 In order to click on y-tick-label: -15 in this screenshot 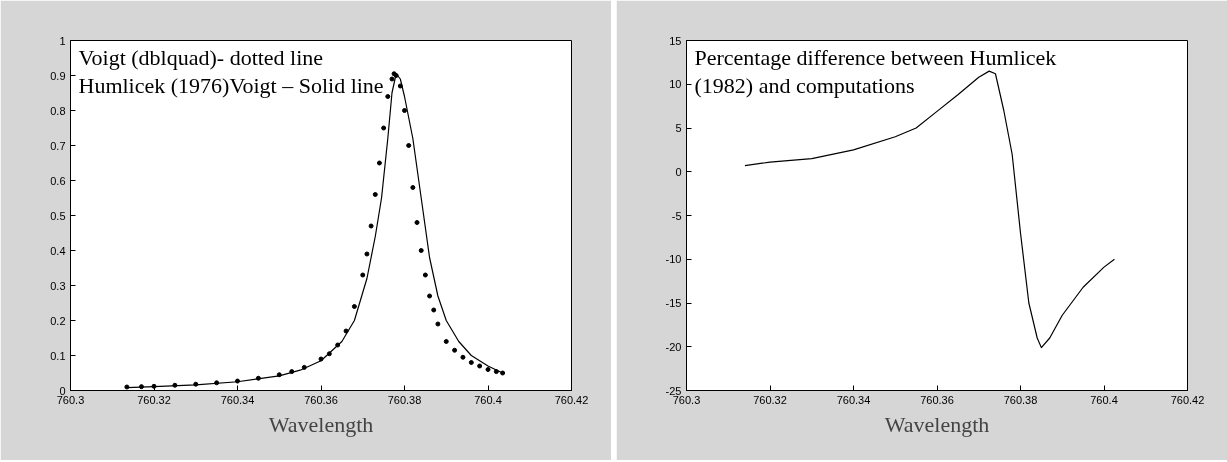, I will do `click(673, 303)`.